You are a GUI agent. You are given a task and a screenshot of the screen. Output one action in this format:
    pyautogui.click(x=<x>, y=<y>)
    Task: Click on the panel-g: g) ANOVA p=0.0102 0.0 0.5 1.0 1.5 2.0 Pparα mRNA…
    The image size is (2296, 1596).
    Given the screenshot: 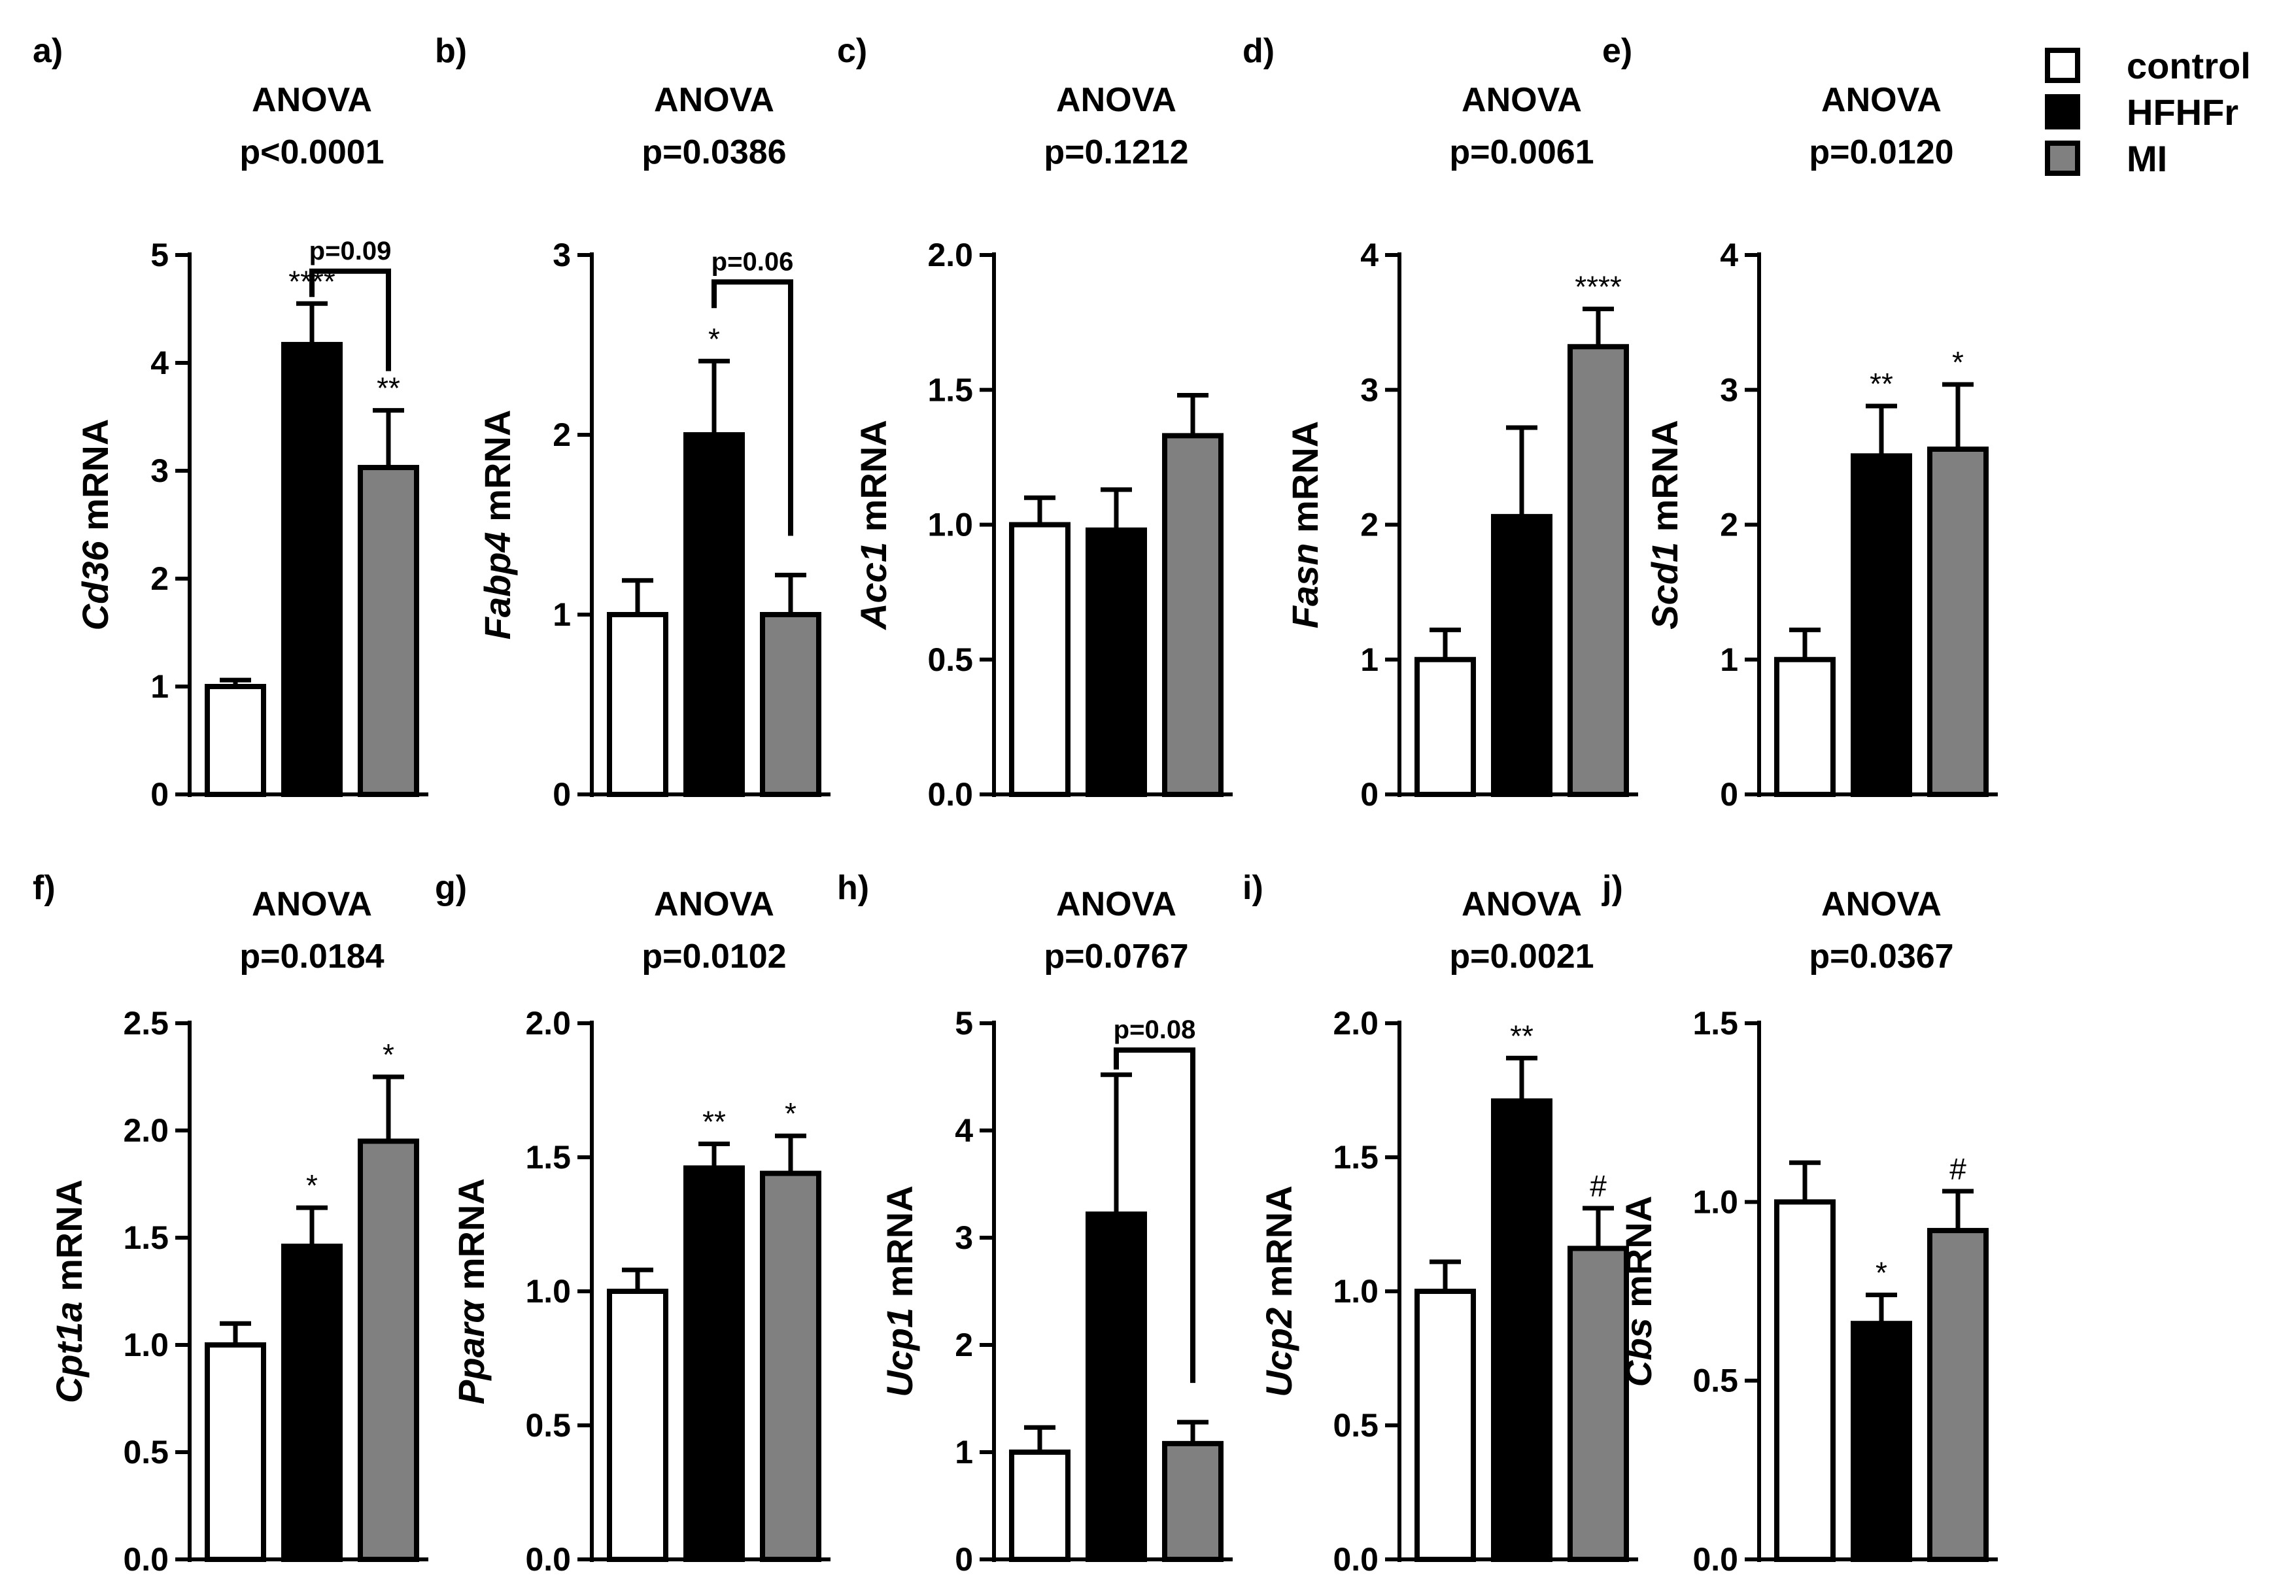 What is the action you would take?
    pyautogui.click(x=633, y=1223)
    